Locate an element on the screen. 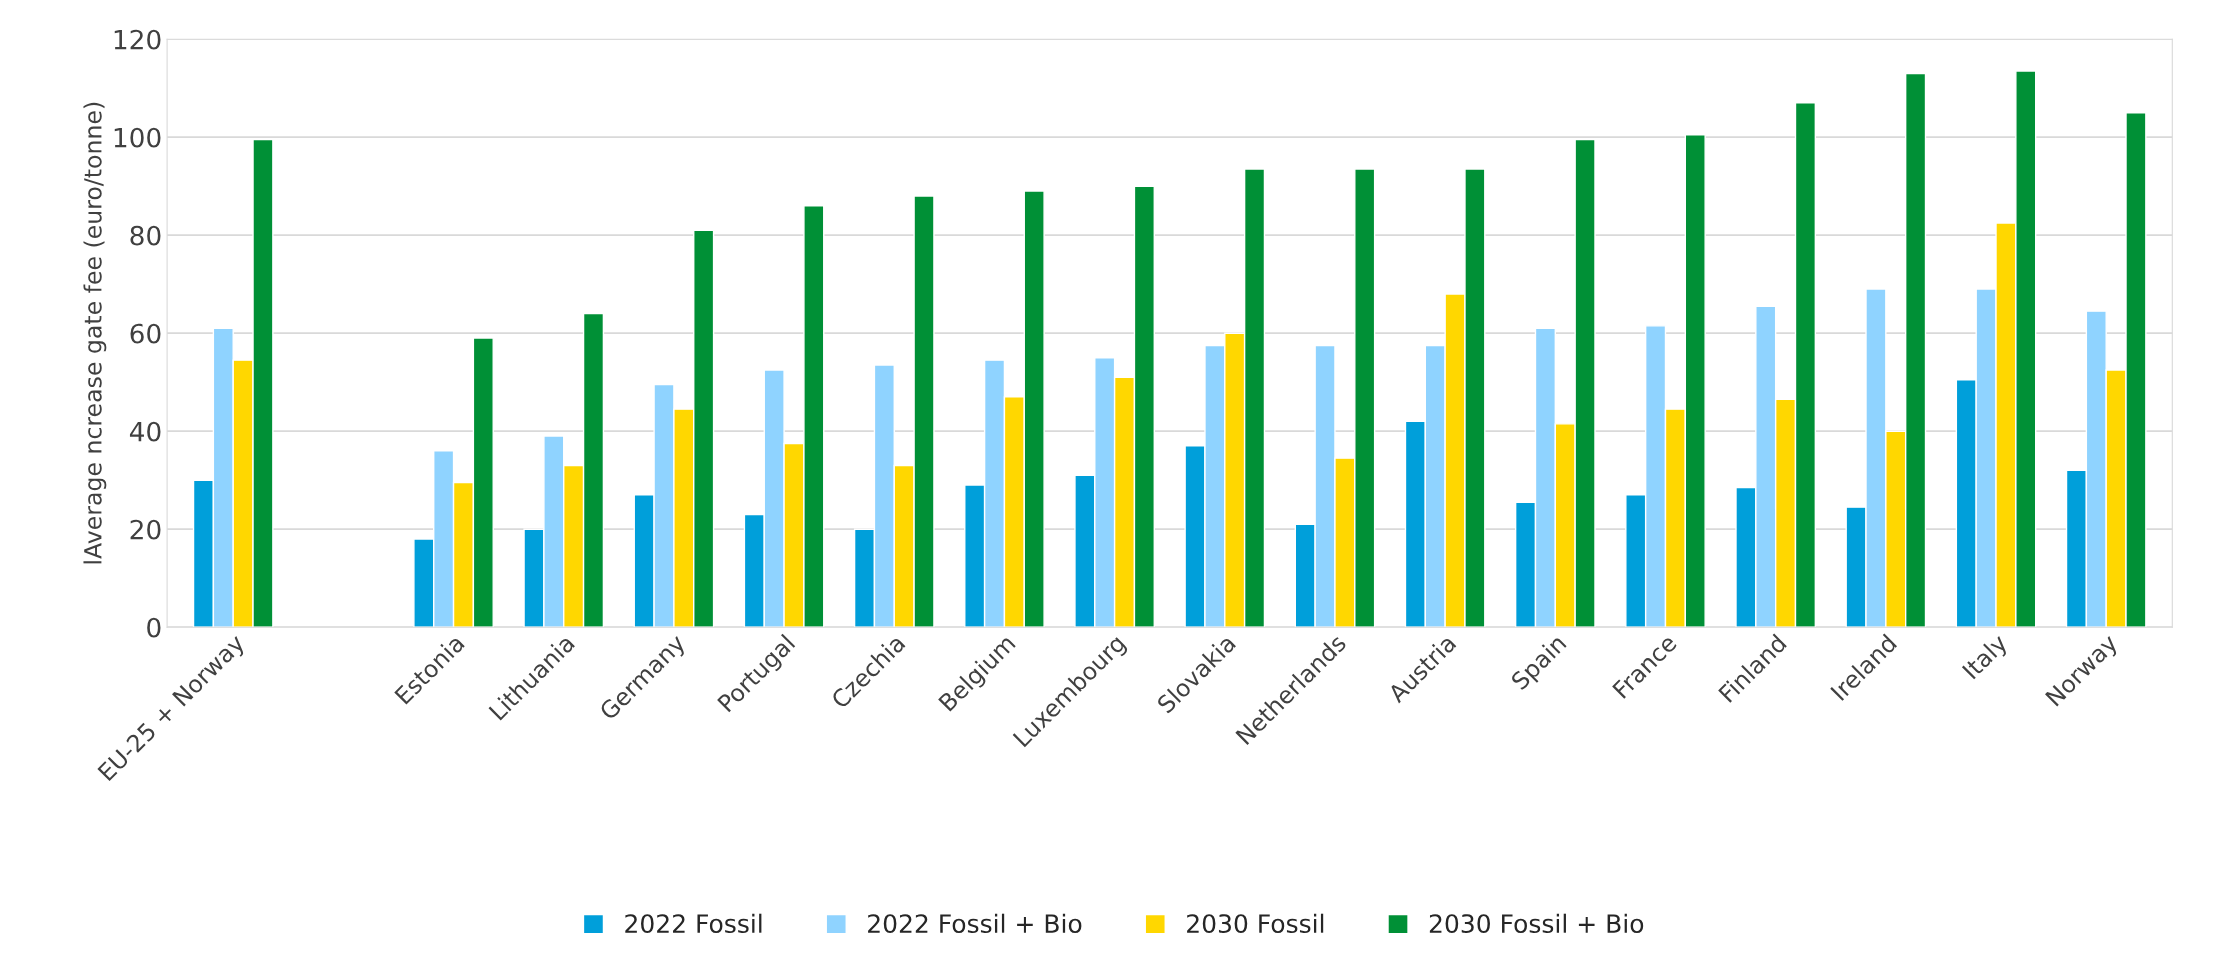  y-tick-label: 0 is located at coordinates (154, 627).